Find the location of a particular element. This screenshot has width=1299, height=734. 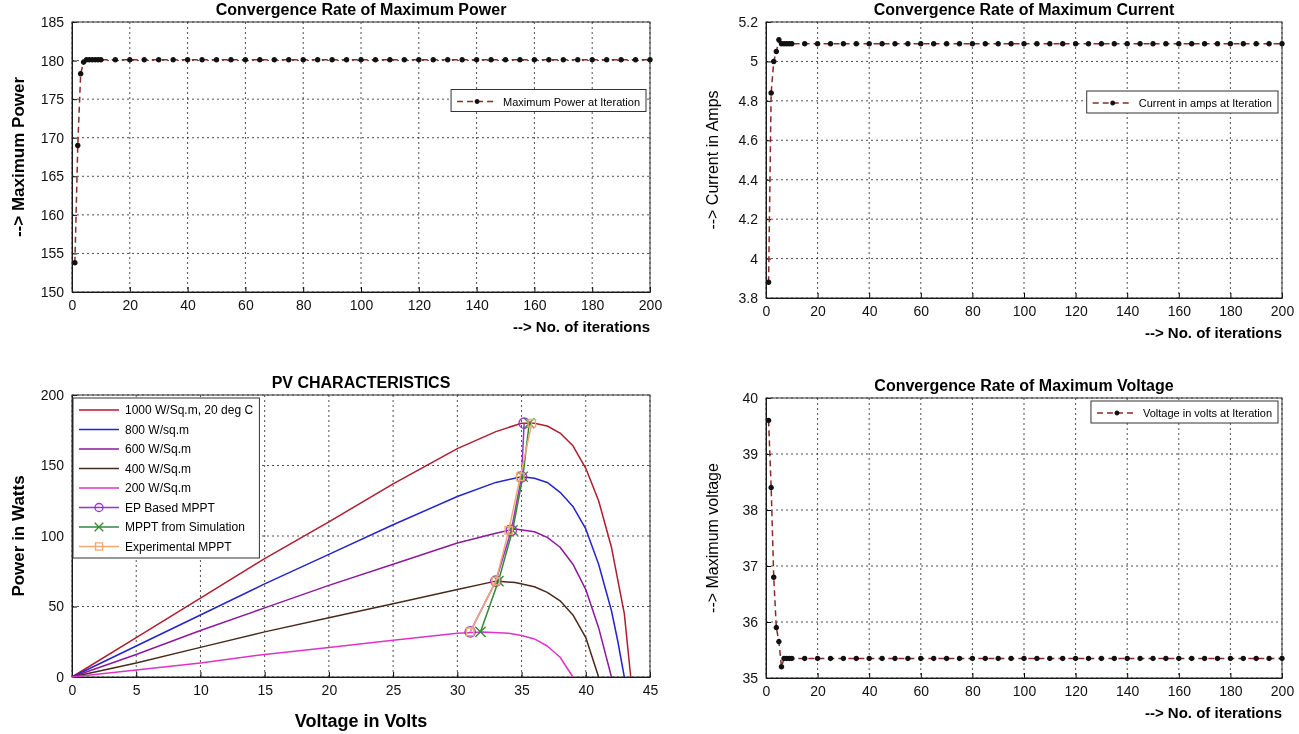

y-tick-label: 100 is located at coordinates (52, 535).